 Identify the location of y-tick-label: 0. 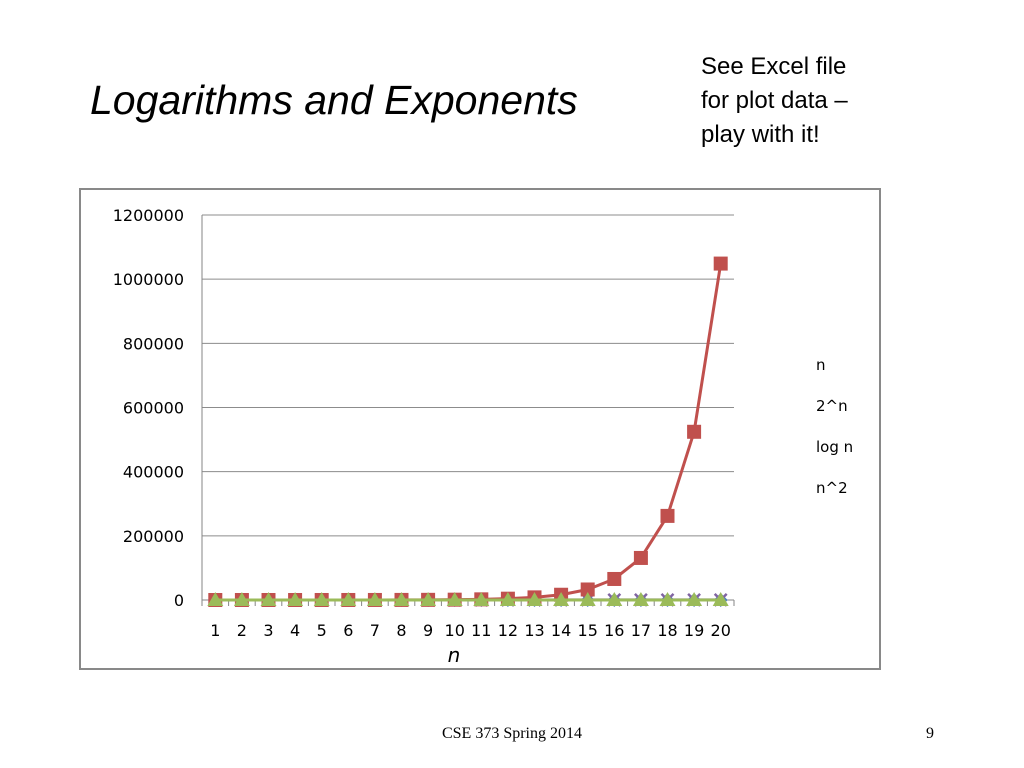
(179, 600).